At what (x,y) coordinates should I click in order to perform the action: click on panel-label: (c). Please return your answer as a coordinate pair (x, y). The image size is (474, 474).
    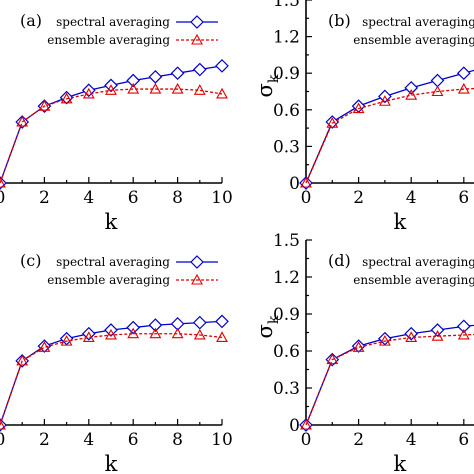
    Looking at the image, I should click on (30, 260).